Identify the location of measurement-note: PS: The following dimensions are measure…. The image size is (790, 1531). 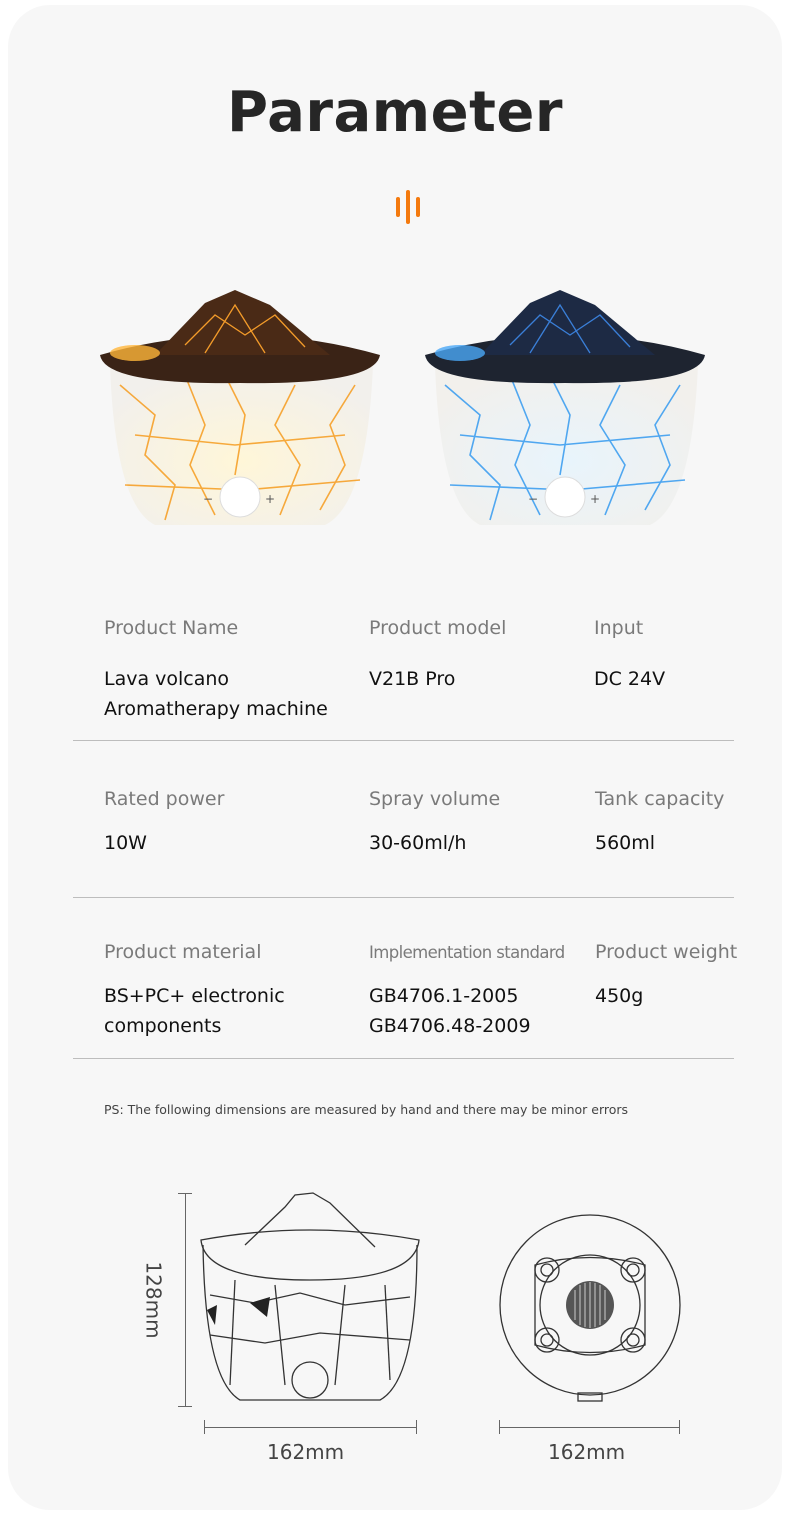
(366, 1109).